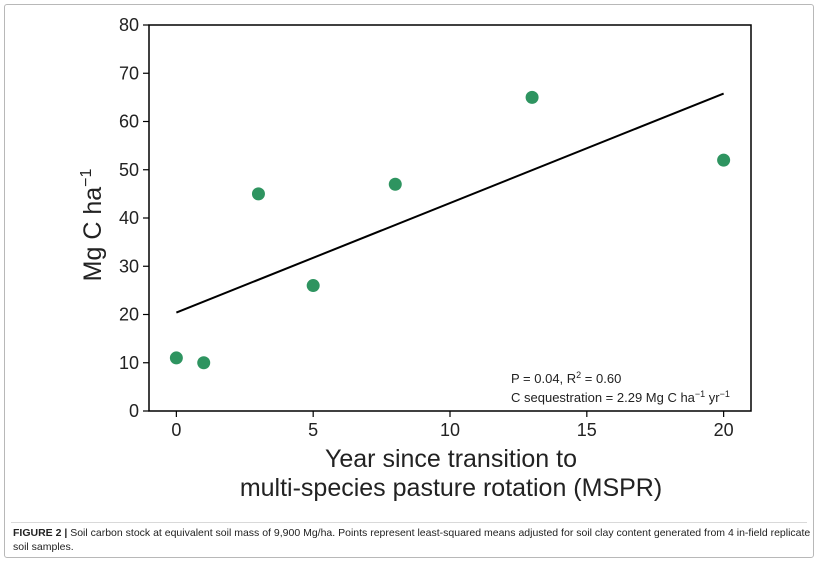 Image resolution: width=820 pixels, height=564 pixels. Describe the element at coordinates (129, 266) in the screenshot. I see `y-tick-label: 30` at that location.